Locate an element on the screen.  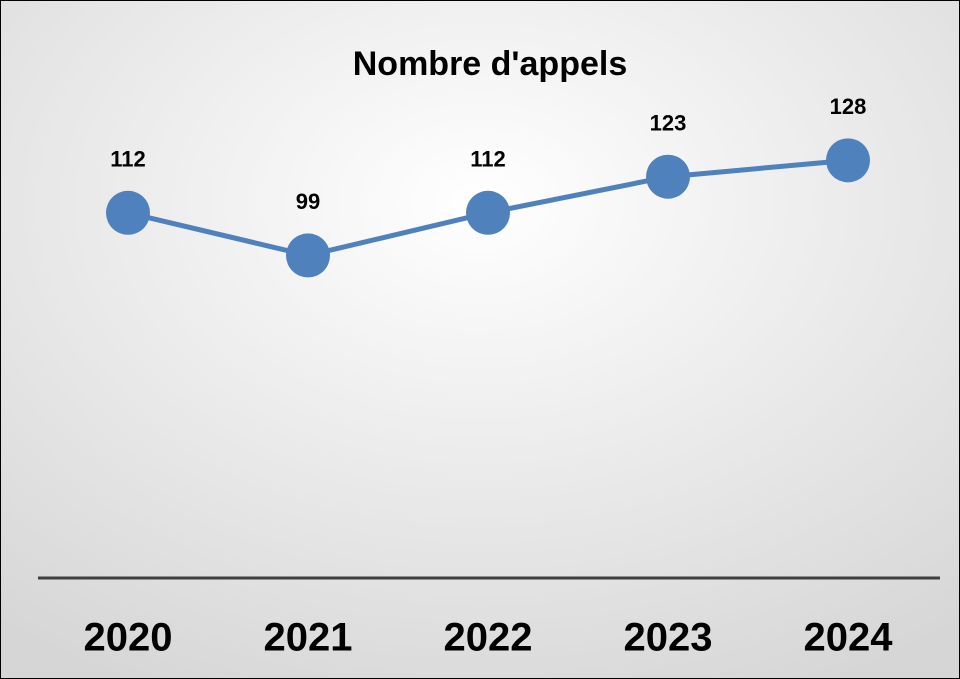
x-tick-label: 2024 is located at coordinates (849, 638).